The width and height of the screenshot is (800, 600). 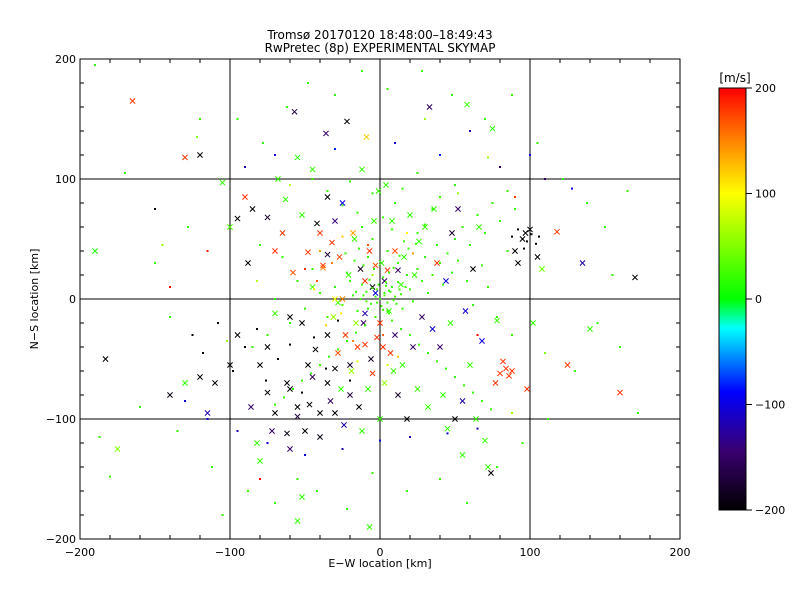 What do you see at coordinates (80, 552) in the screenshot?
I see `x-tick-label: −200` at bounding box center [80, 552].